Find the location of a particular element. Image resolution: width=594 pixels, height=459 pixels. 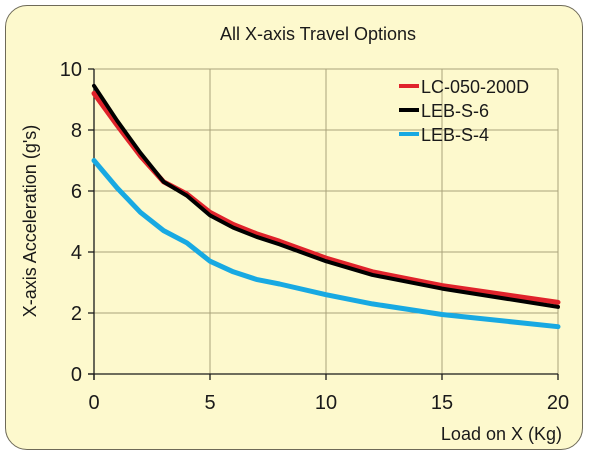

x-tick-label: 0 is located at coordinates (93, 403).